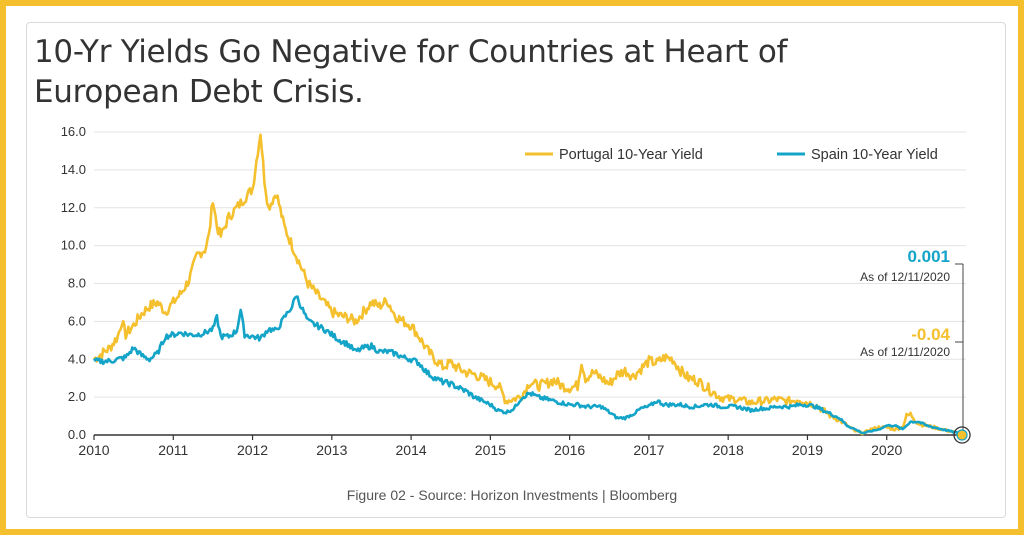  What do you see at coordinates (648, 450) in the screenshot?
I see `x-tick-label: 2017` at bounding box center [648, 450].